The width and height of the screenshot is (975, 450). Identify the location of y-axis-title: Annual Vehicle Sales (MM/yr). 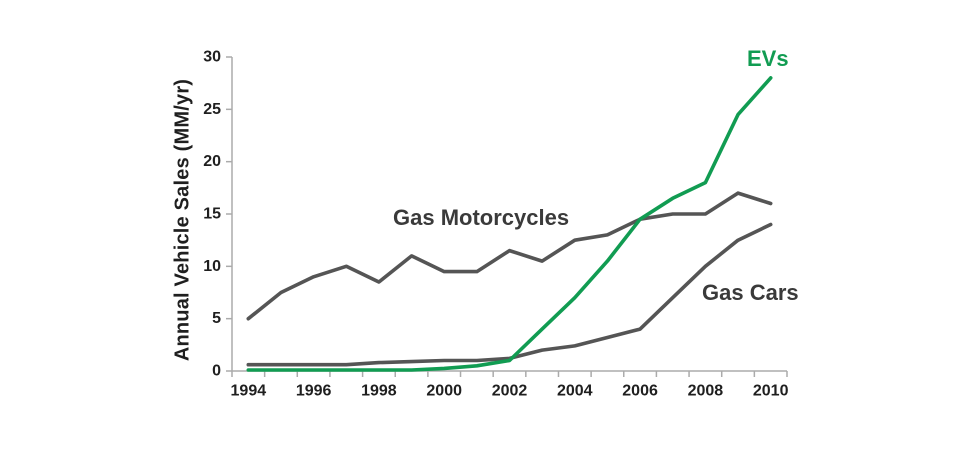
(182, 220).